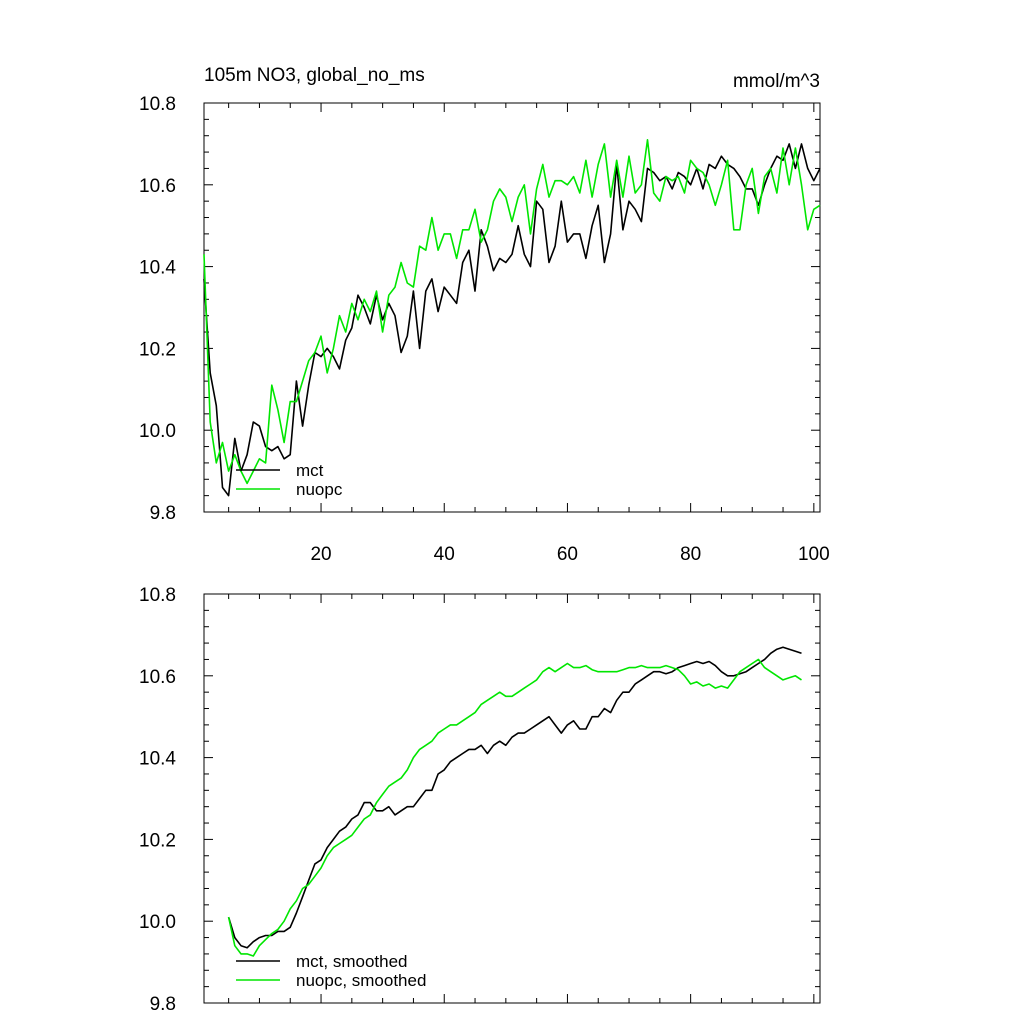 Image resolution: width=1024 pixels, height=1024 pixels. Describe the element at coordinates (157, 840) in the screenshot. I see `bottom-y-tick-label: 10.2` at that location.